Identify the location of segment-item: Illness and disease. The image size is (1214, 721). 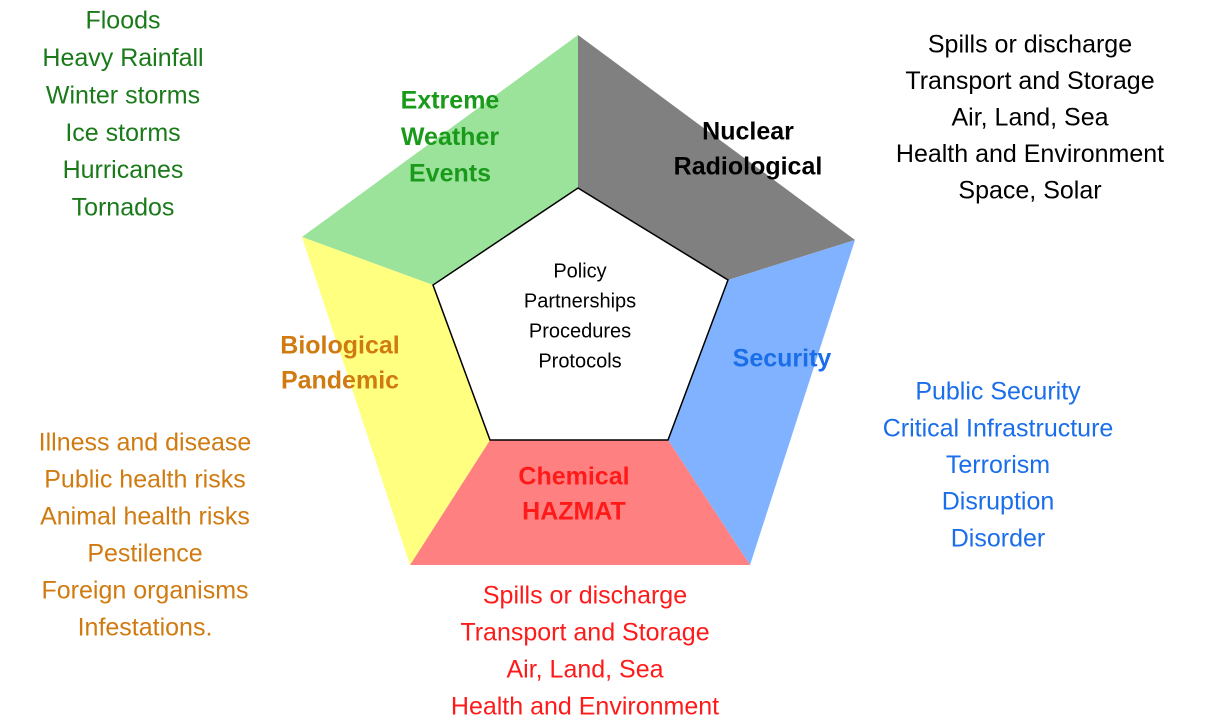
(145, 443).